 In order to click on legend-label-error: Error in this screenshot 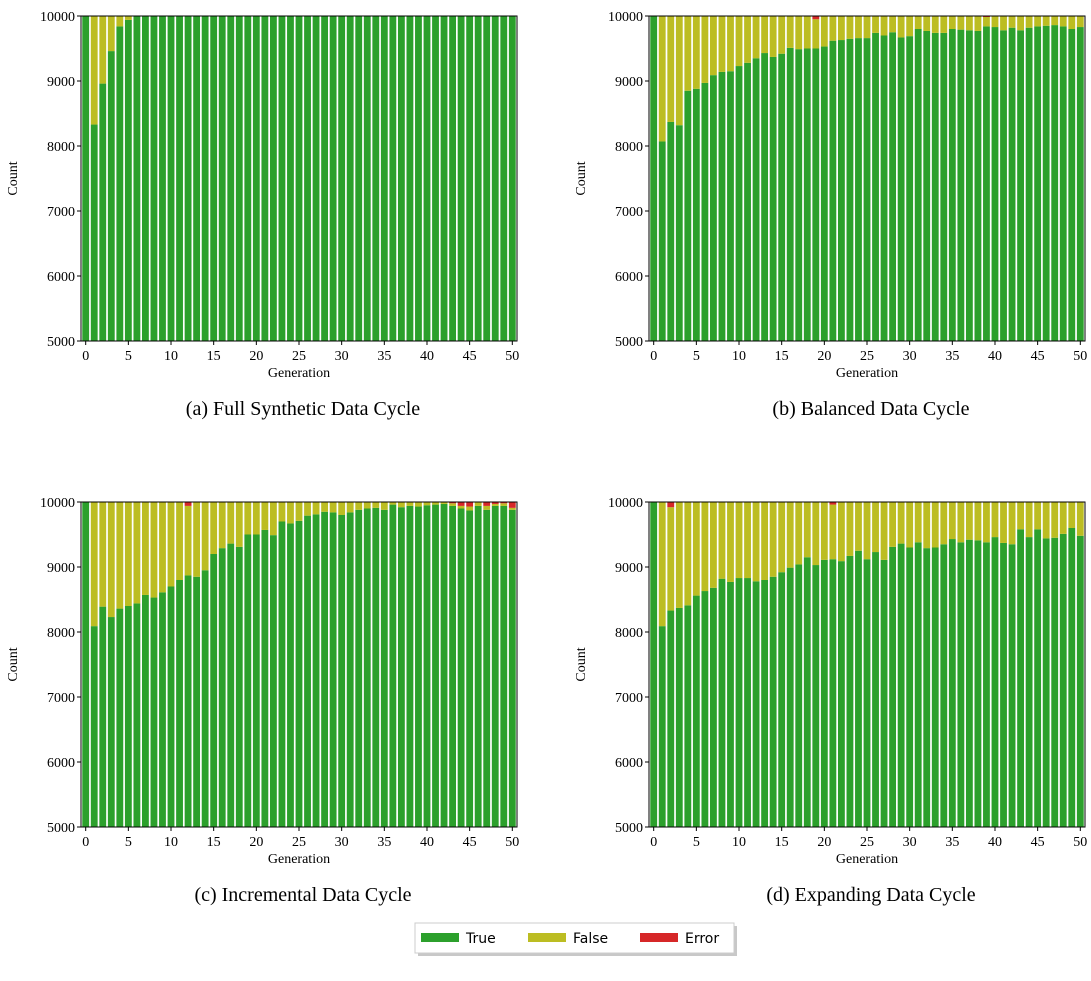, I will do `click(702, 939)`.